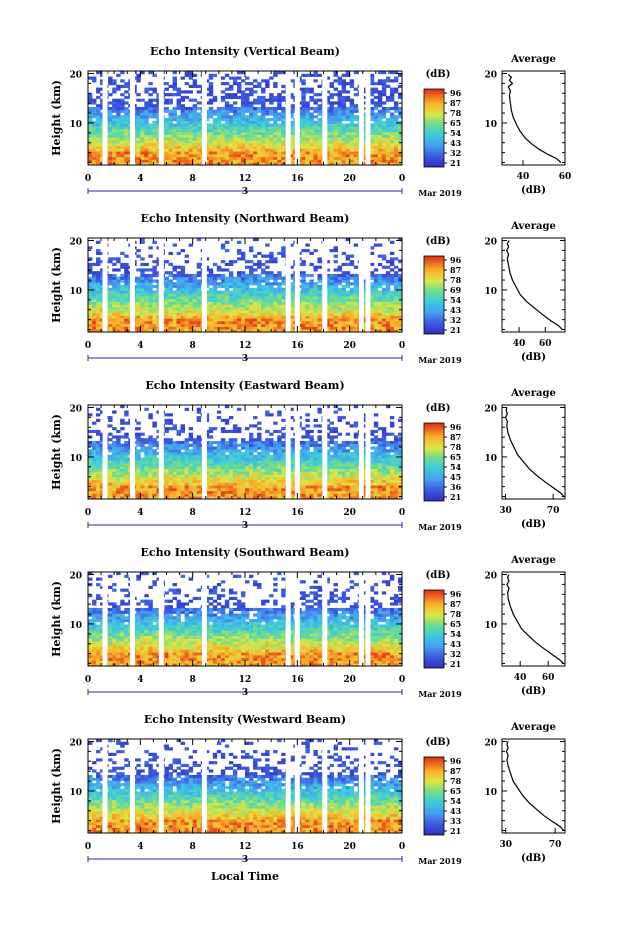  What do you see at coordinates (490, 75) in the screenshot?
I see `profile-y-tick-label: 20` at bounding box center [490, 75].